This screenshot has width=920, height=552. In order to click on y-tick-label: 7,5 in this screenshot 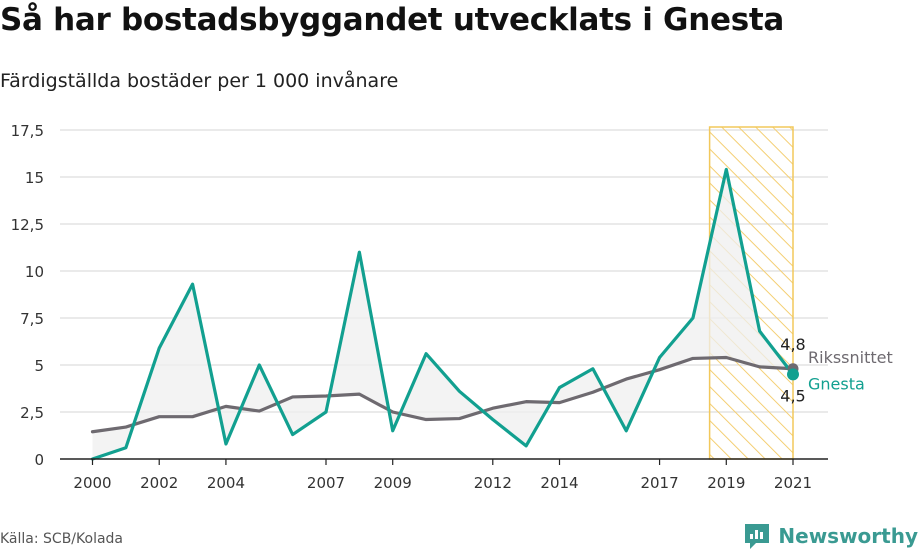, I will do `click(32, 319)`.